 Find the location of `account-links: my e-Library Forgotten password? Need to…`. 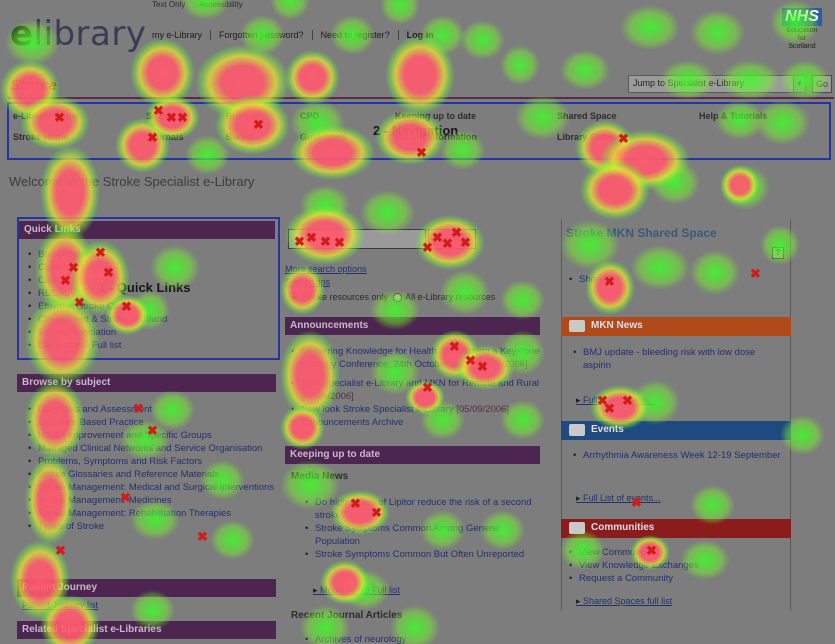

account-links: my e-Library Forgotten password? Need to… is located at coordinates (297, 35).